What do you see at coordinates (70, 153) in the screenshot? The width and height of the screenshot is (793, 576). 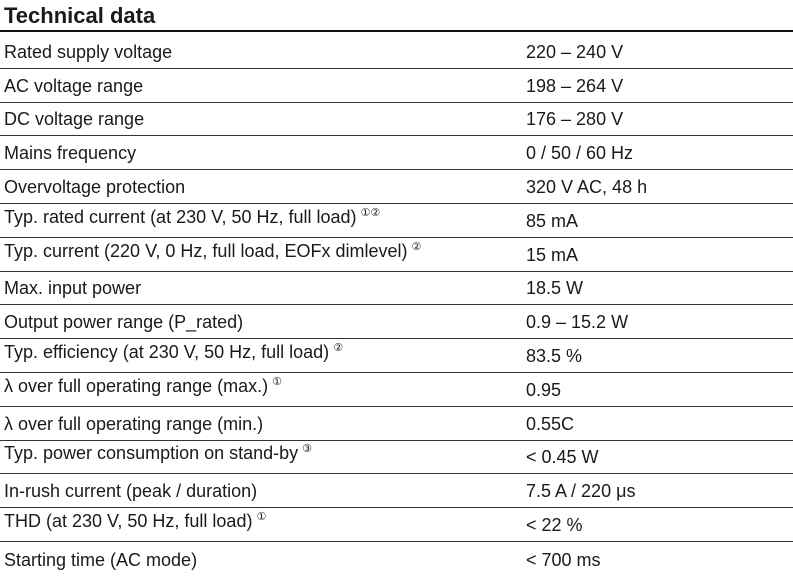 I see `parameter-label: Mains frequency` at bounding box center [70, 153].